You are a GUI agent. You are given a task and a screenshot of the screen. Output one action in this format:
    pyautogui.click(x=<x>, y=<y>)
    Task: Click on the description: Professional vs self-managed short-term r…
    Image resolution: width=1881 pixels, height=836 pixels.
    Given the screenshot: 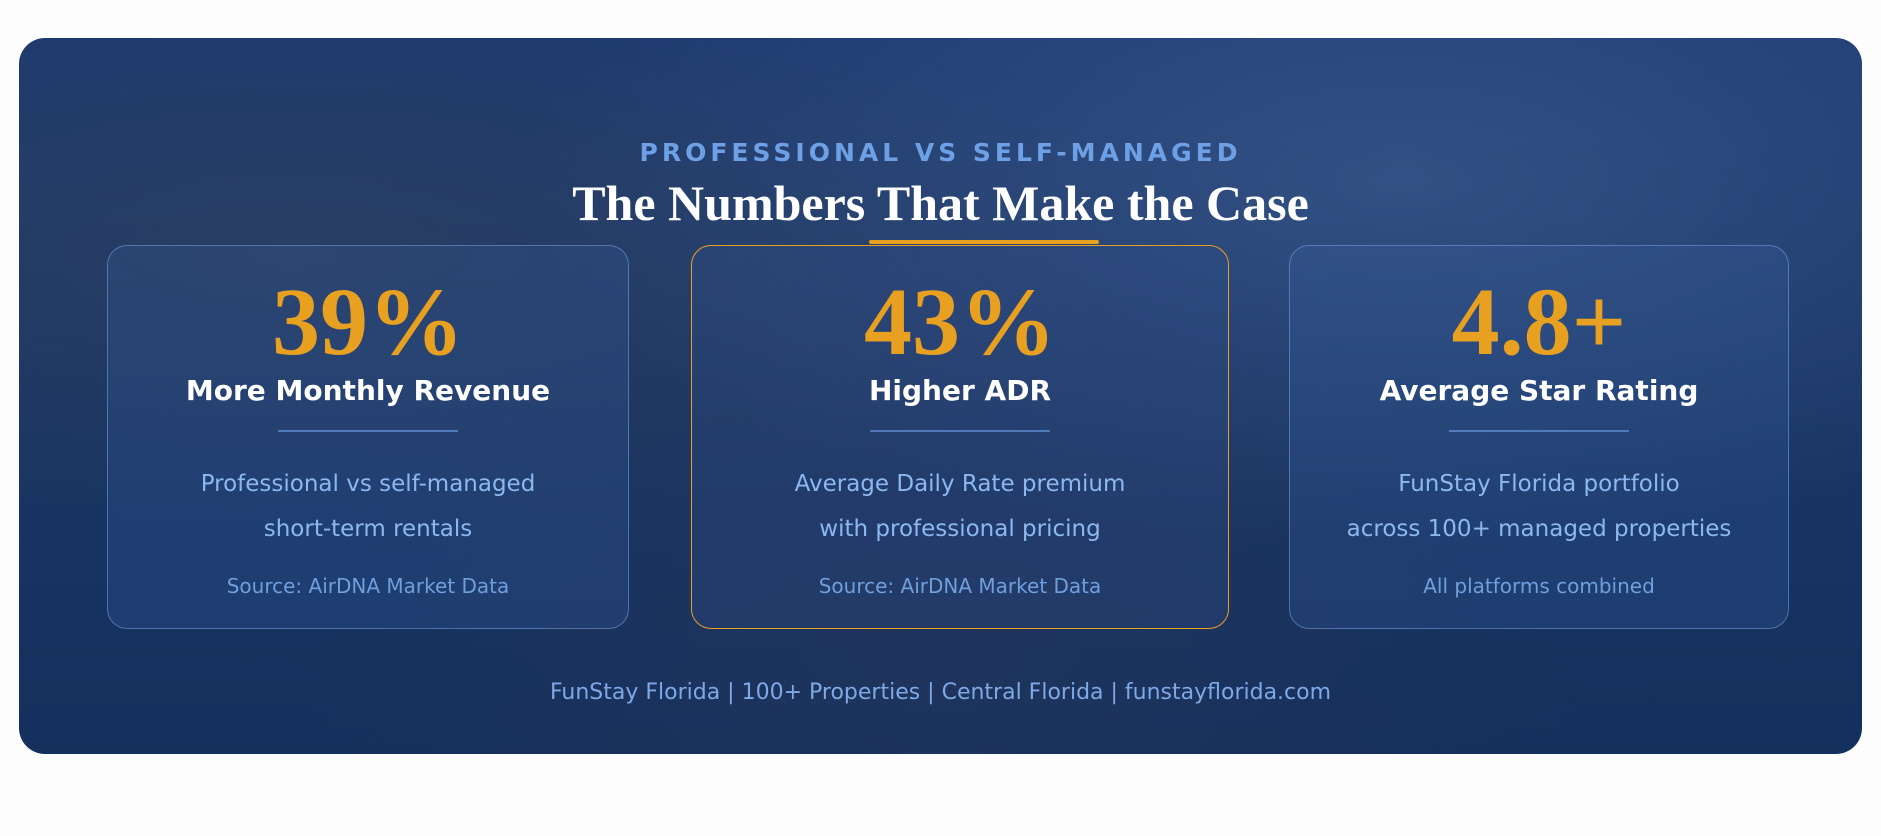 What is the action you would take?
    pyautogui.click(x=368, y=507)
    